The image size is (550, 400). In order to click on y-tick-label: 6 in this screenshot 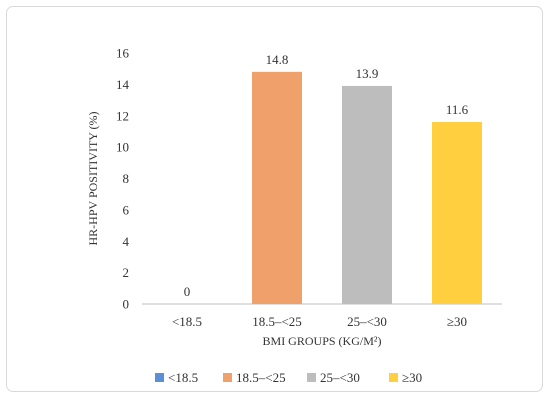, I will do `click(126, 209)`.